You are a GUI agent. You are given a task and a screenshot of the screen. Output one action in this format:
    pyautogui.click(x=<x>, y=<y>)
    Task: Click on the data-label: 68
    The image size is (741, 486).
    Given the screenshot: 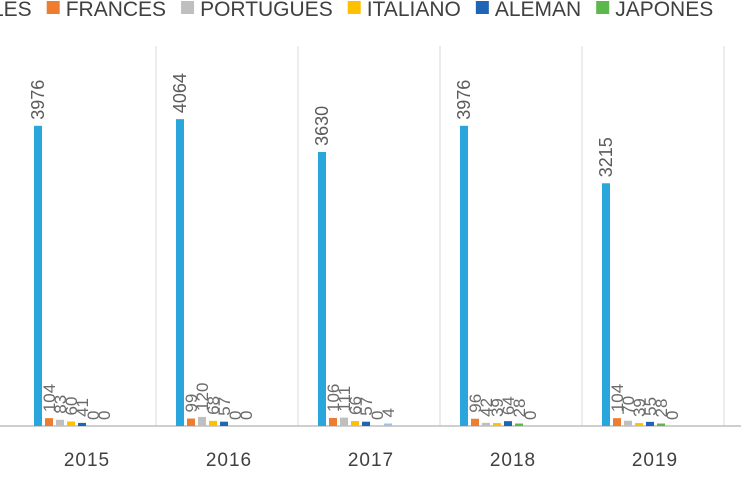 What is the action you would take?
    pyautogui.click(x=213, y=405)
    